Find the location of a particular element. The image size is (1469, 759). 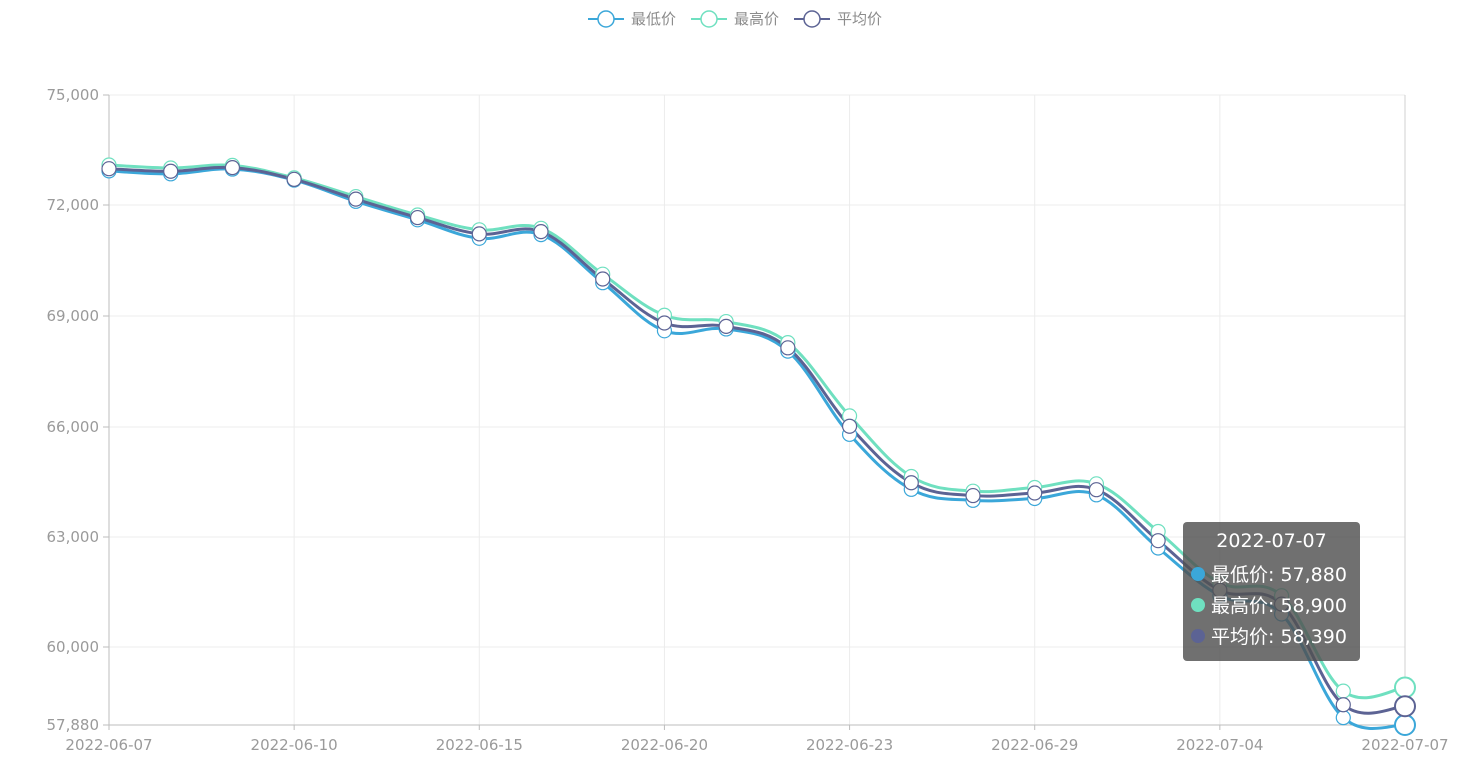

legend-item-avg: 平均价 is located at coordinates (837, 18).